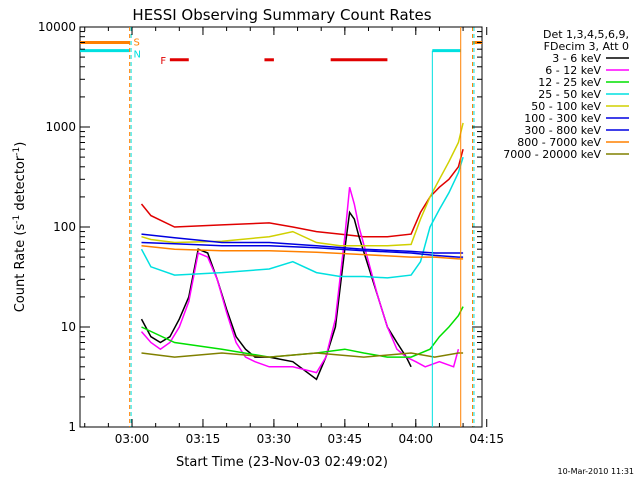  What do you see at coordinates (576, 58) in the screenshot?
I see `legend-entry-label: 3 - 6 keV` at bounding box center [576, 58].